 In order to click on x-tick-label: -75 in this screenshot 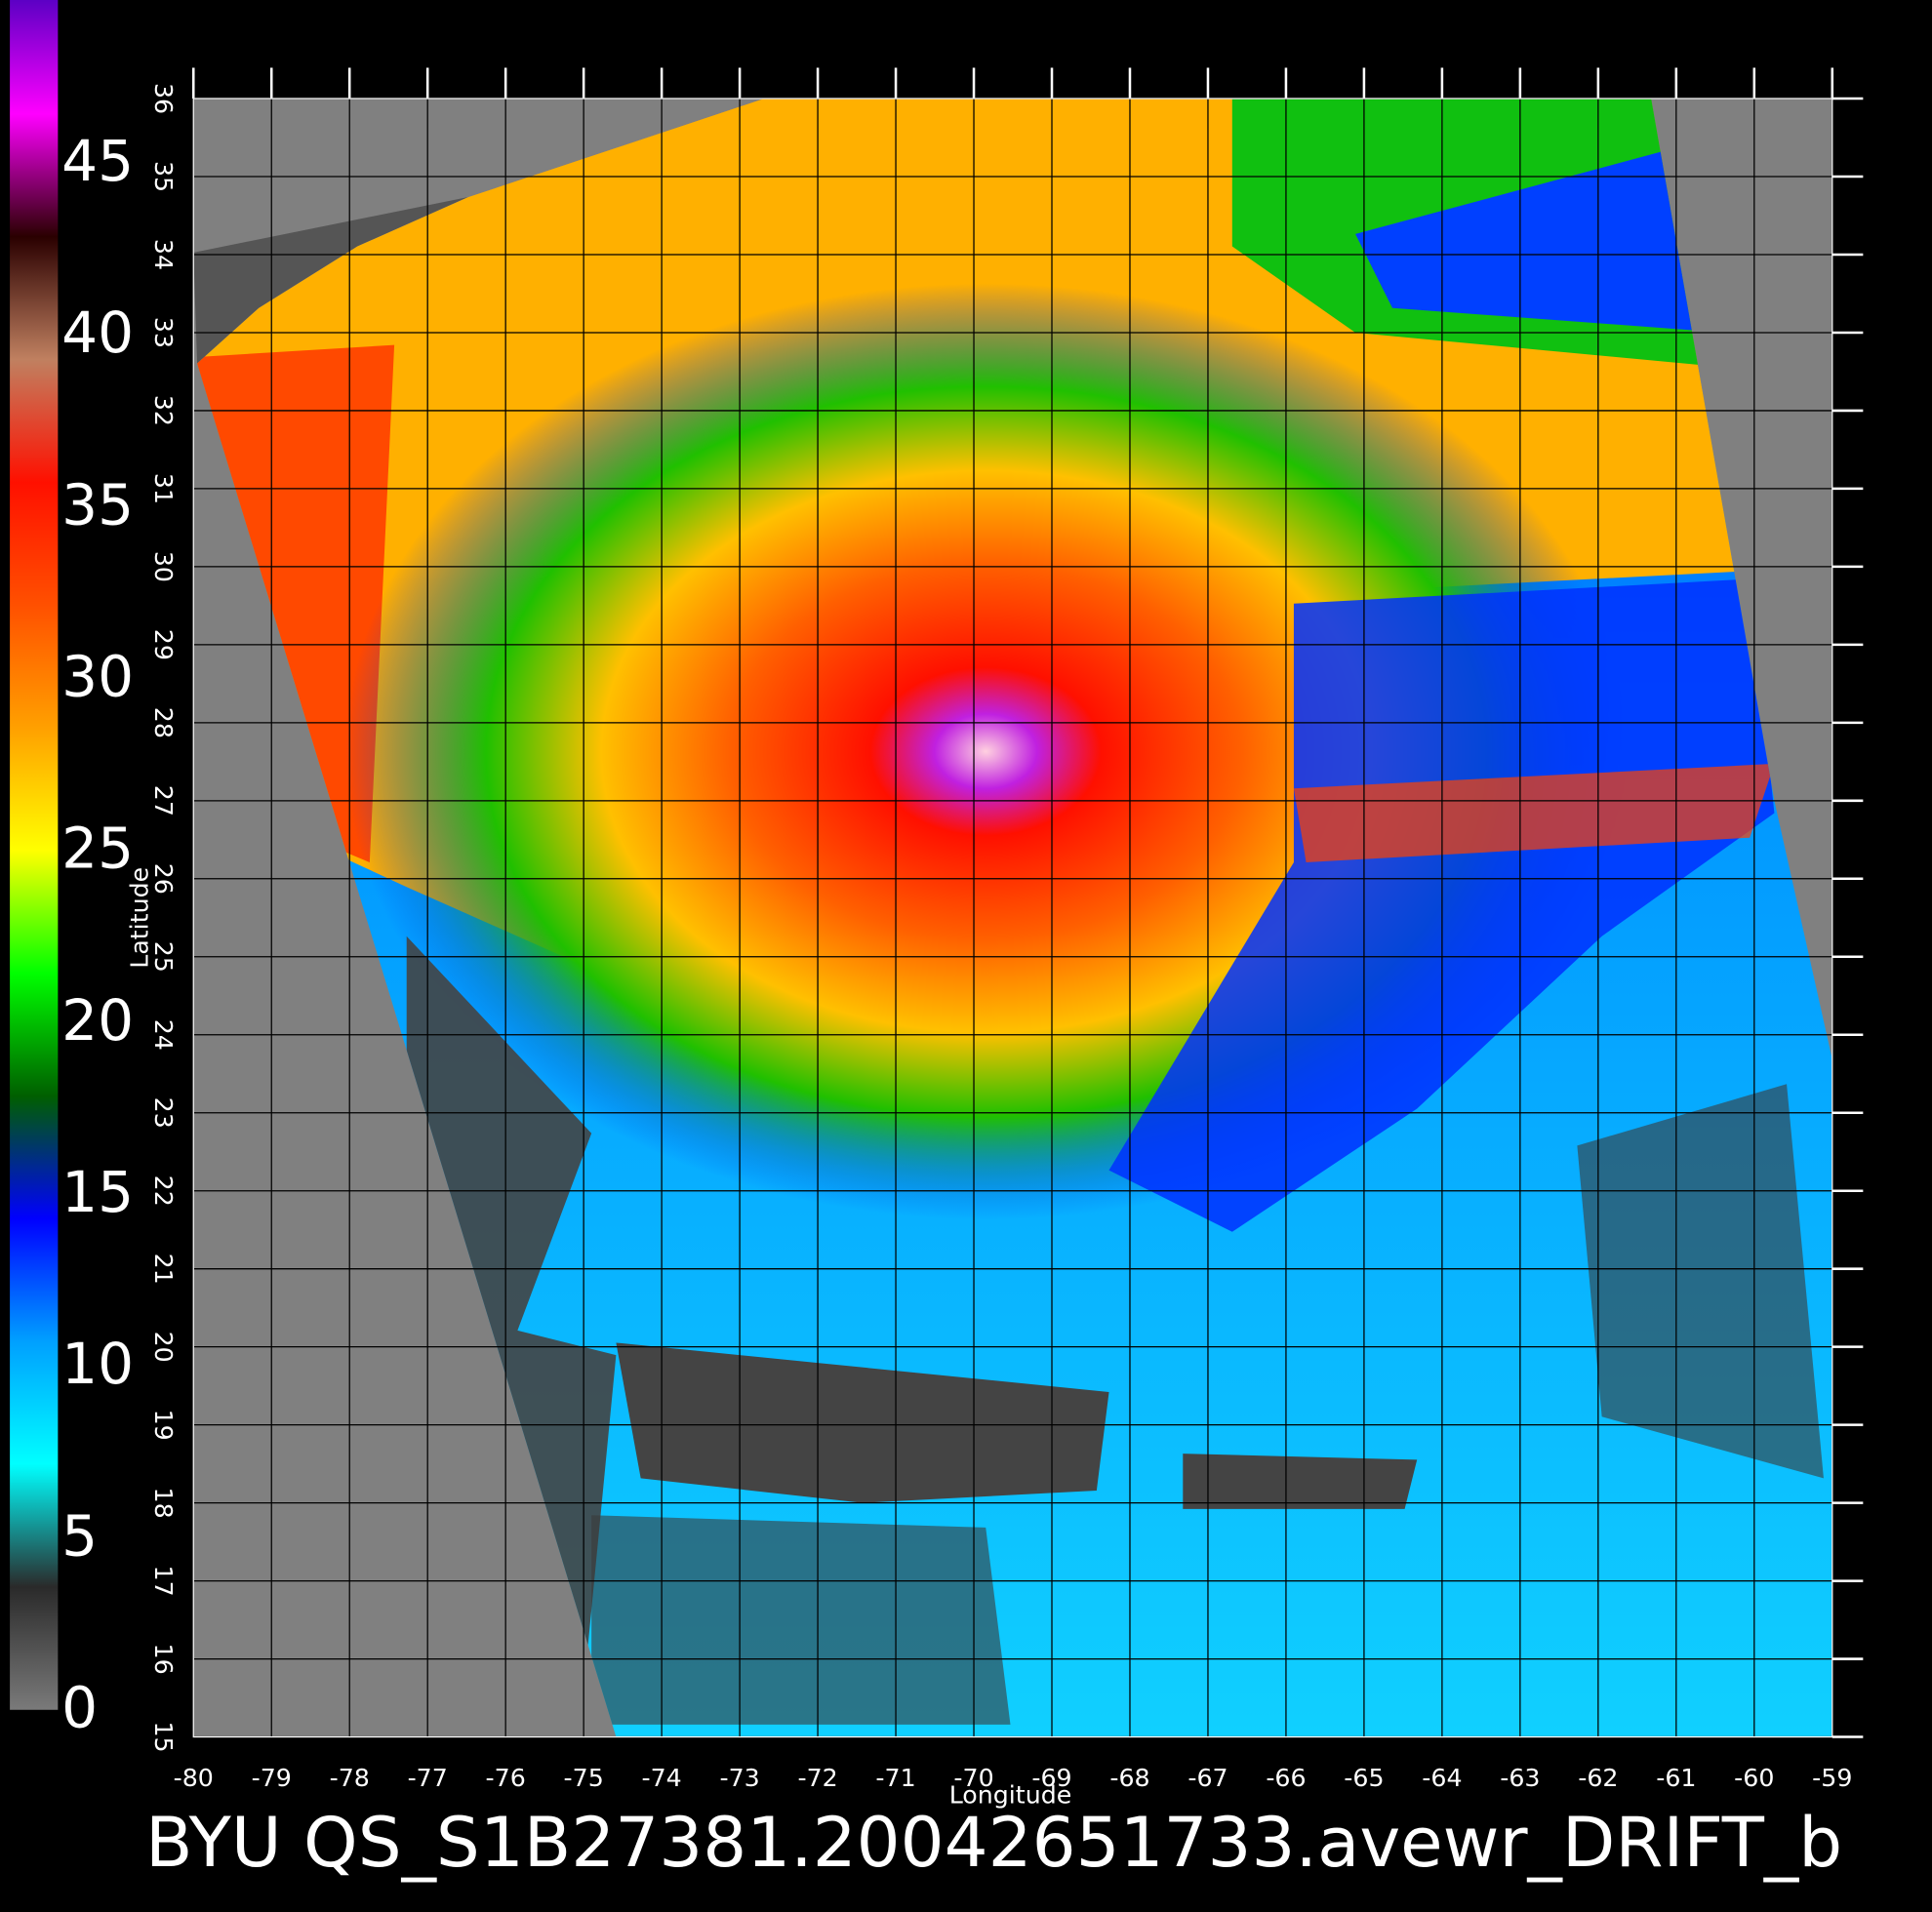, I will do `click(584, 1778)`.